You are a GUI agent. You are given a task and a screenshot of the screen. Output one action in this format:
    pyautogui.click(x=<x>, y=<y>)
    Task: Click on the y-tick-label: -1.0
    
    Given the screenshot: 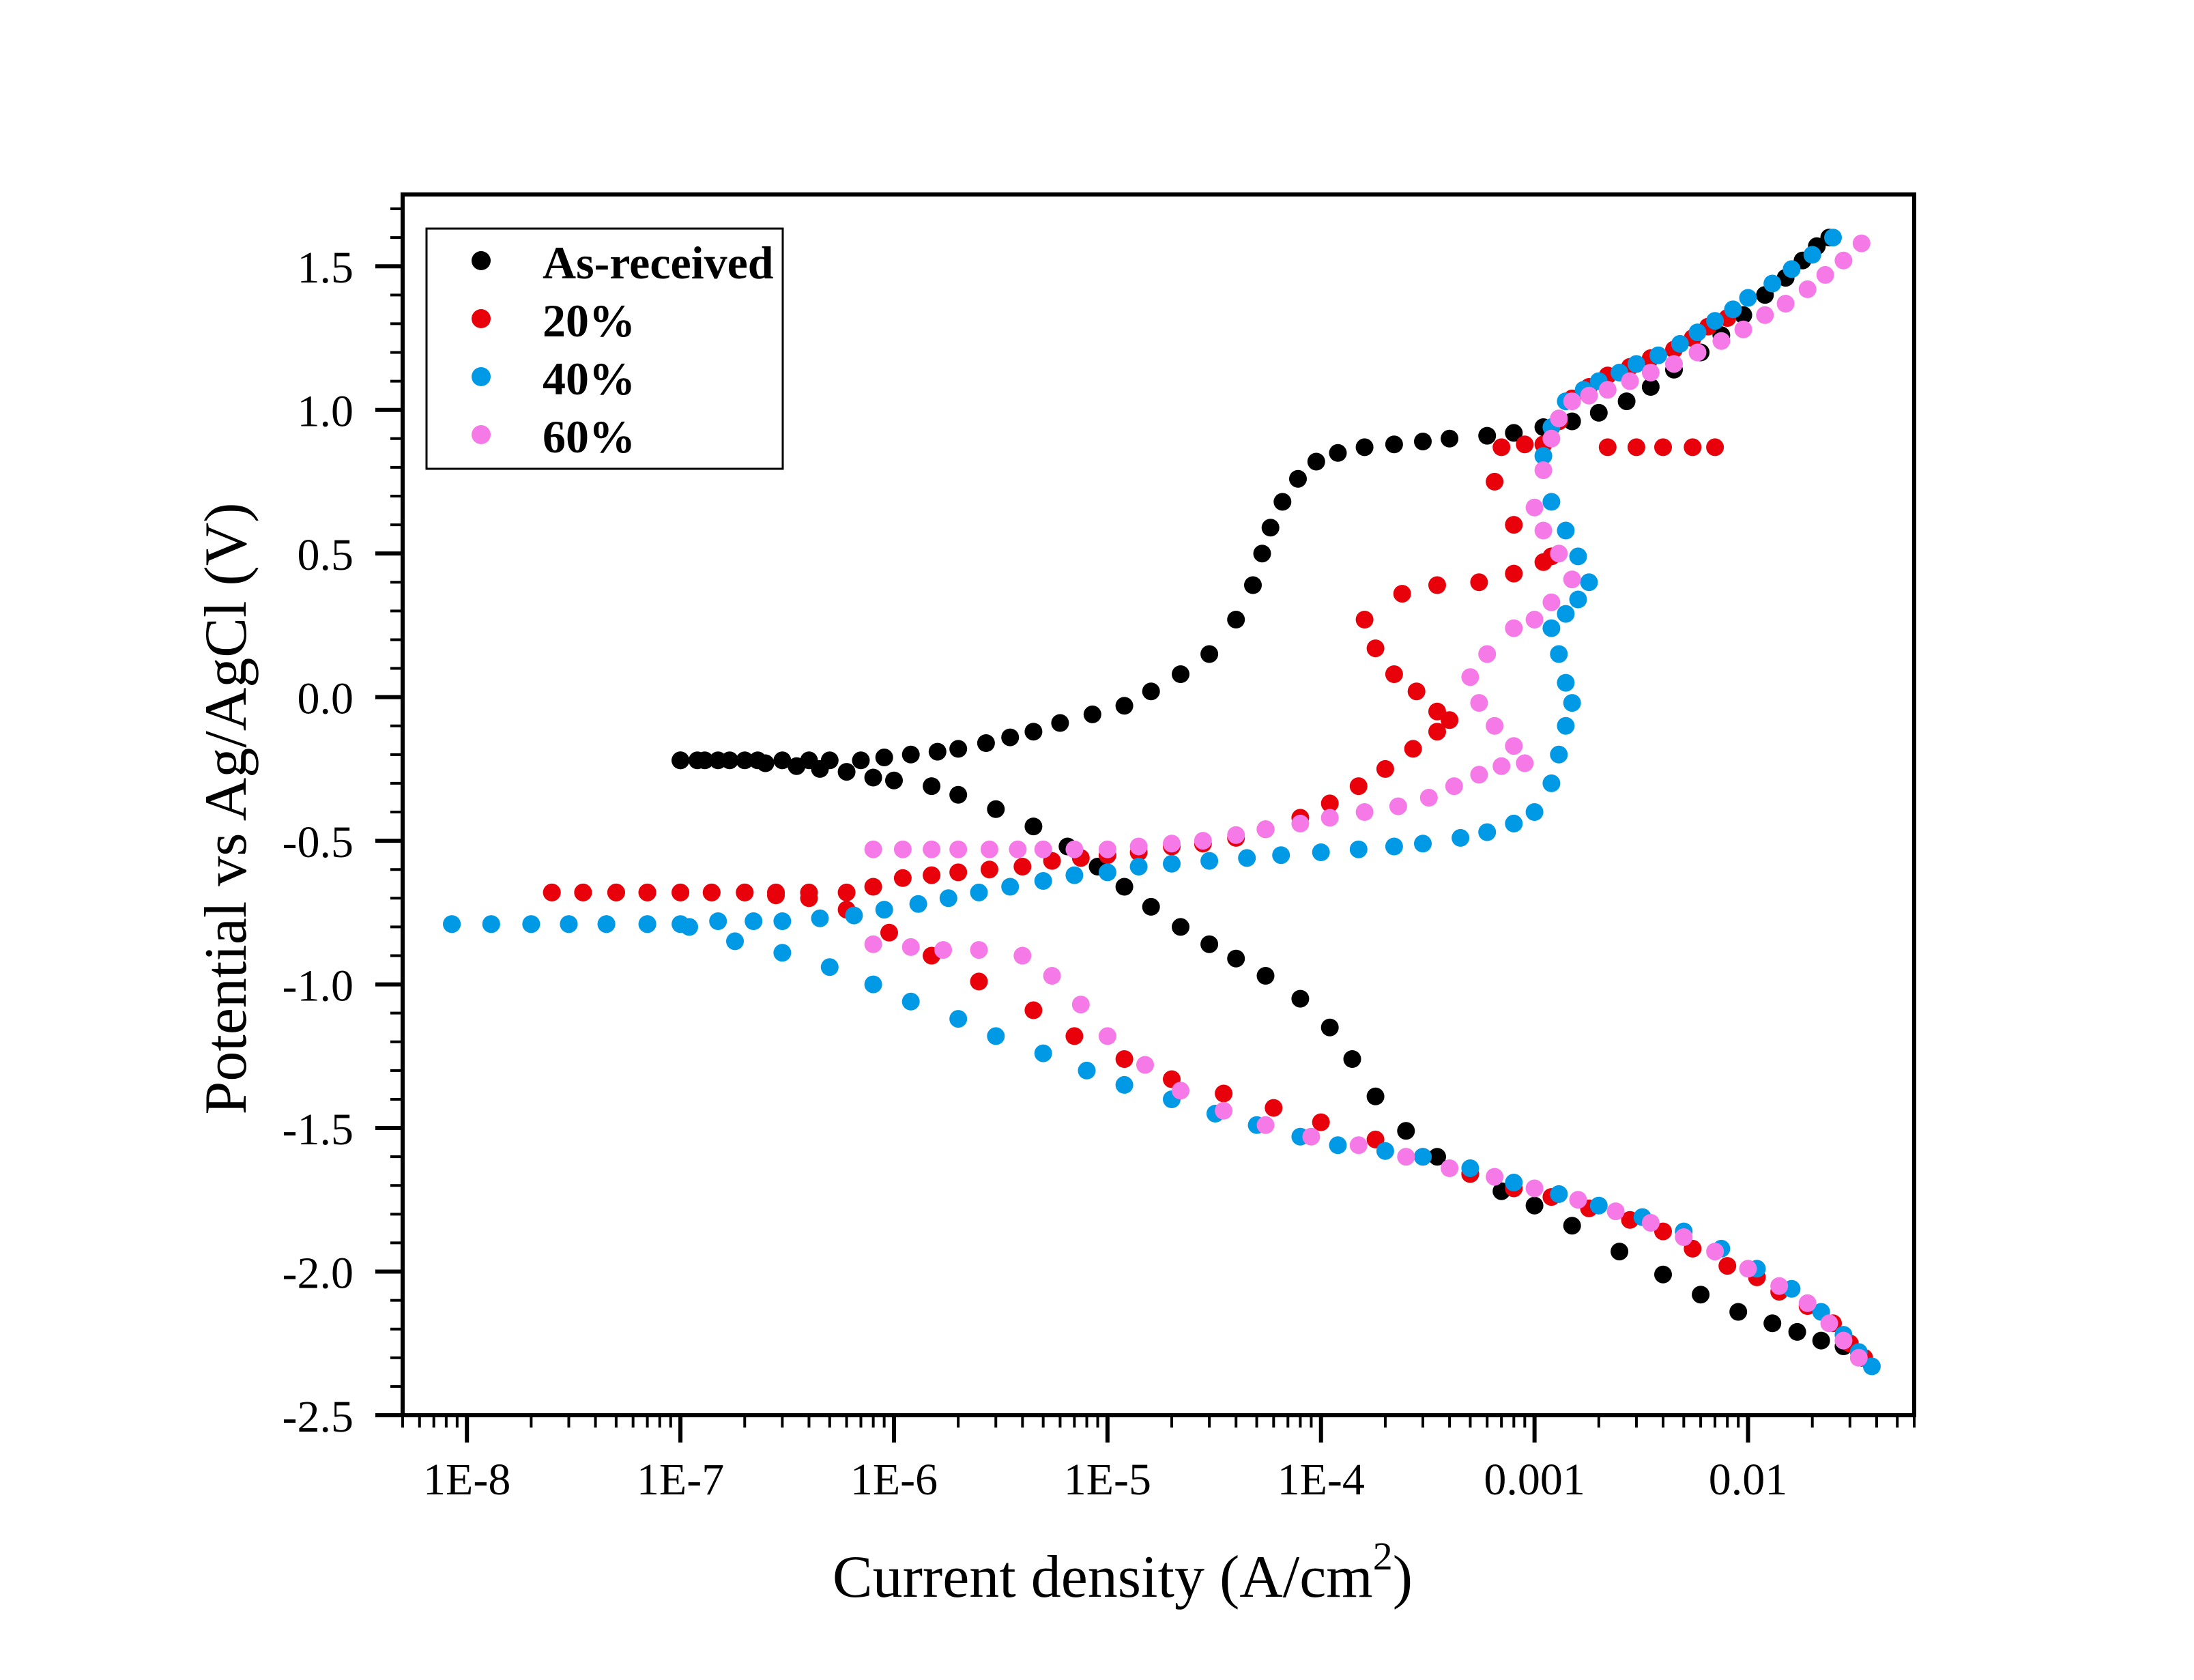 What is the action you would take?
    pyautogui.click(x=318, y=986)
    